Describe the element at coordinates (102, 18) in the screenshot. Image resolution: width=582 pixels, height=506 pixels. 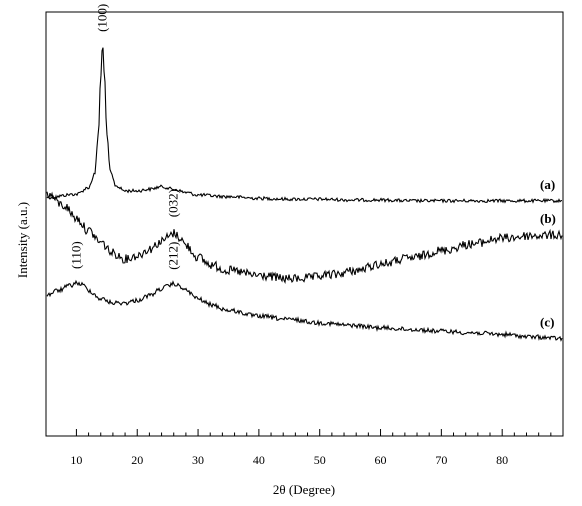
I see `peak-label: (100)` at that location.